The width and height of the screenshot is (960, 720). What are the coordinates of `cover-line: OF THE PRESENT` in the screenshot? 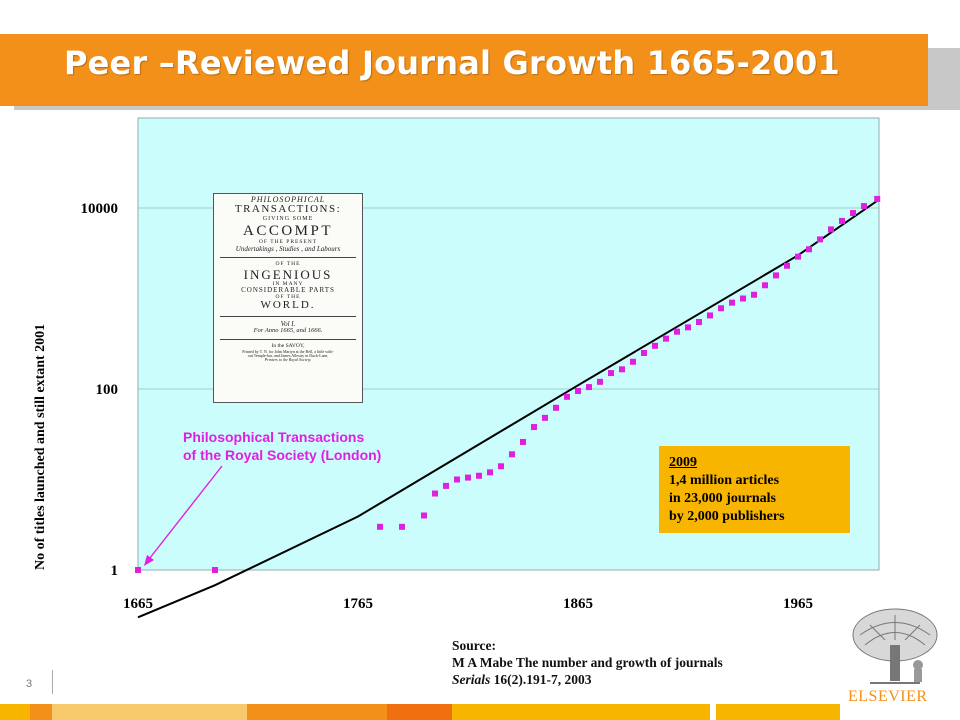 It's located at (288, 241).